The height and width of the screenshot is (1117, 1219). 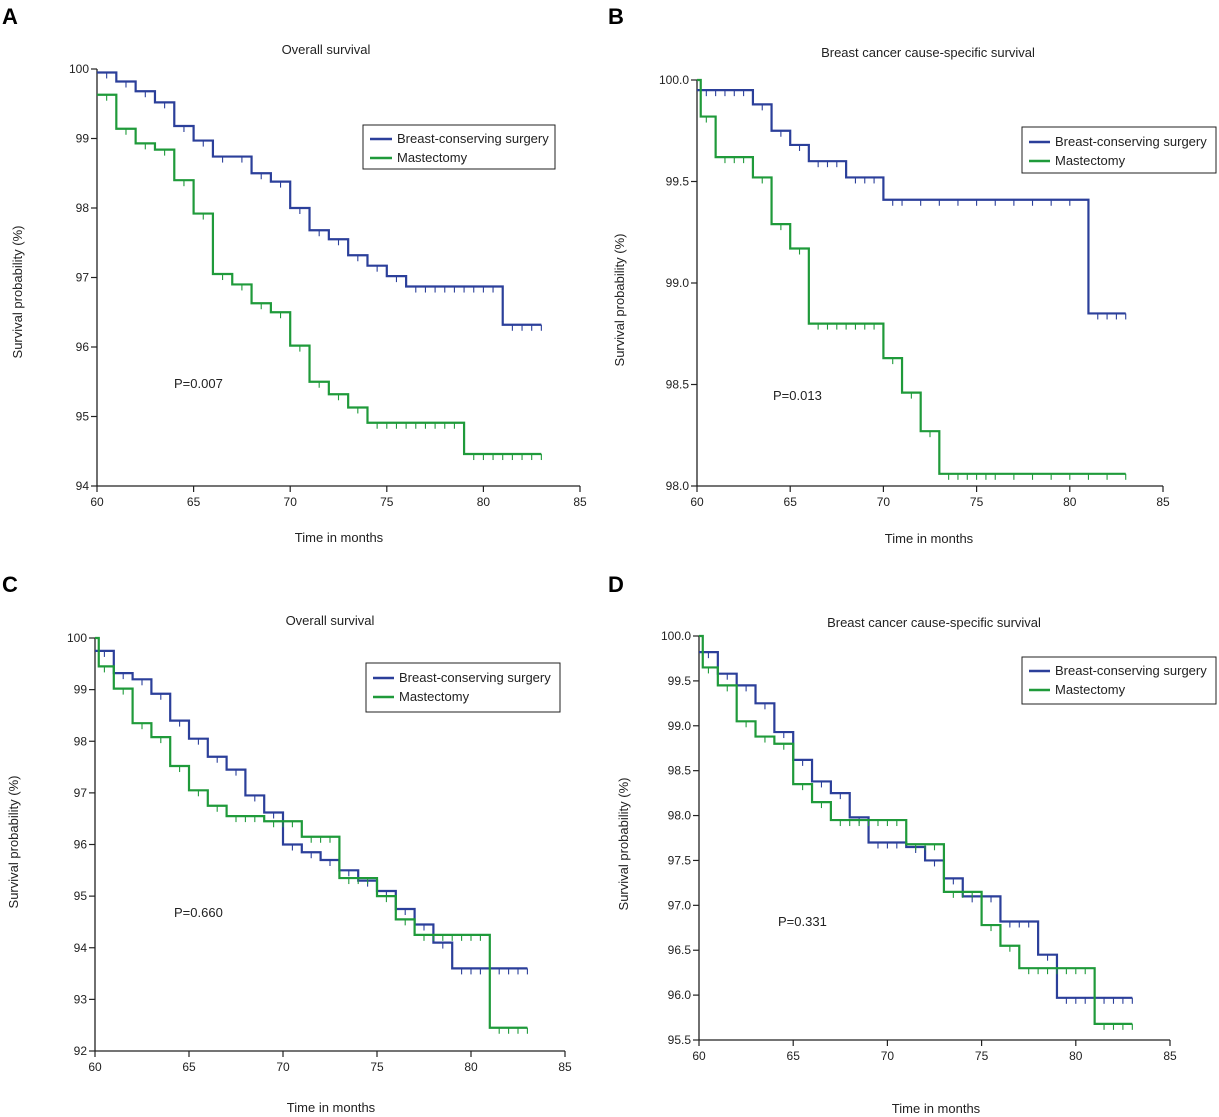 What do you see at coordinates (81, 1051) in the screenshot?
I see `y-tick-label: 92` at bounding box center [81, 1051].